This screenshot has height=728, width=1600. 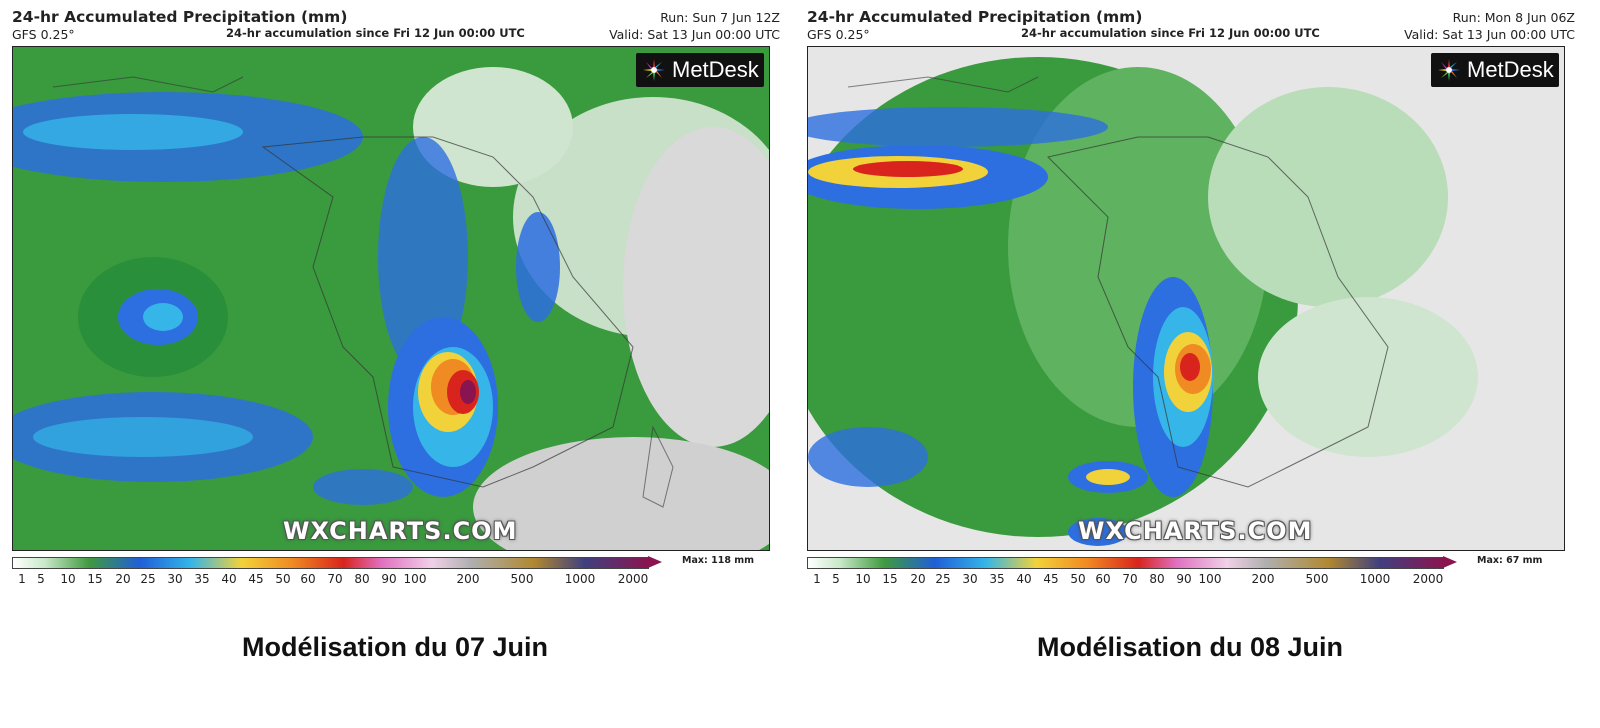 What do you see at coordinates (1190, 647) in the screenshot?
I see `caption: Modélisation du 08 Juin` at bounding box center [1190, 647].